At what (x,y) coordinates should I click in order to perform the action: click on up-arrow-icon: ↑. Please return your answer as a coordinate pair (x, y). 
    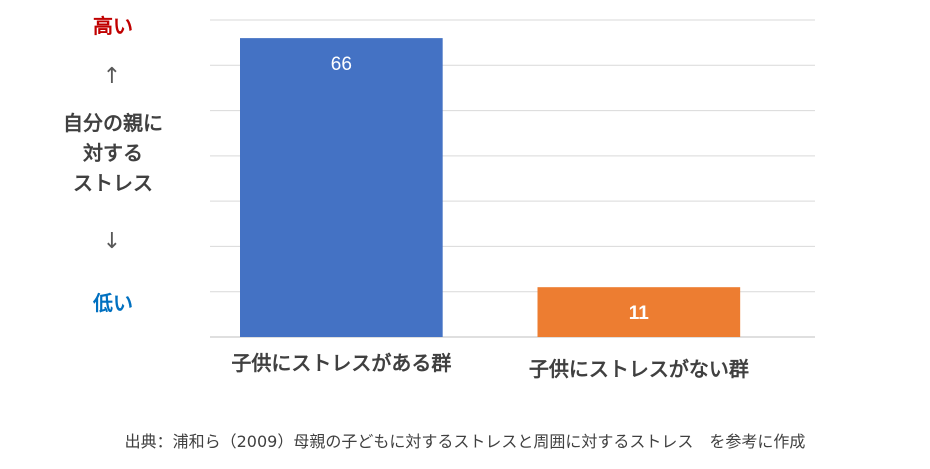
    Looking at the image, I should click on (112, 76).